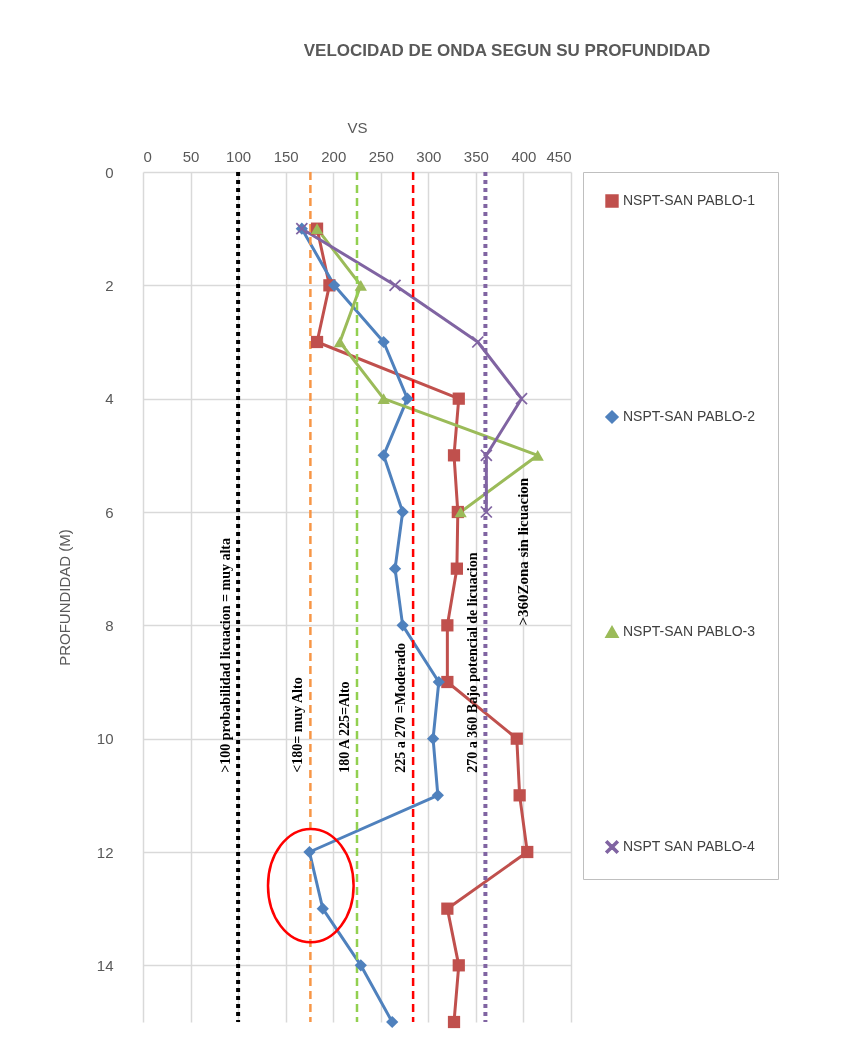  Describe the element at coordinates (105, 852) in the screenshot. I see `y-tick-label: 12` at that location.